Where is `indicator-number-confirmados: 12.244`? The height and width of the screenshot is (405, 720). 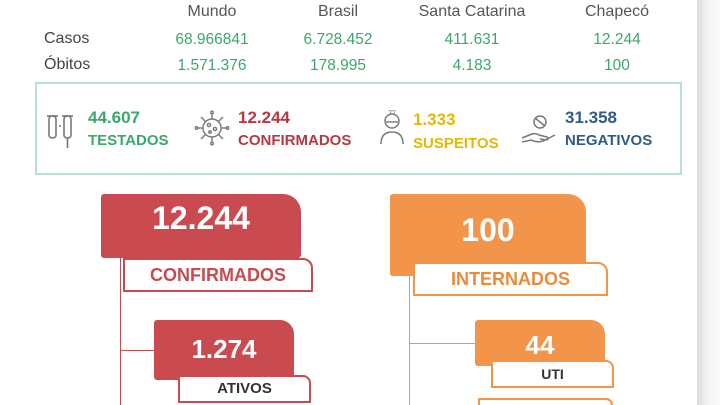 indicator-number-confirmados: 12.244 is located at coordinates (264, 117).